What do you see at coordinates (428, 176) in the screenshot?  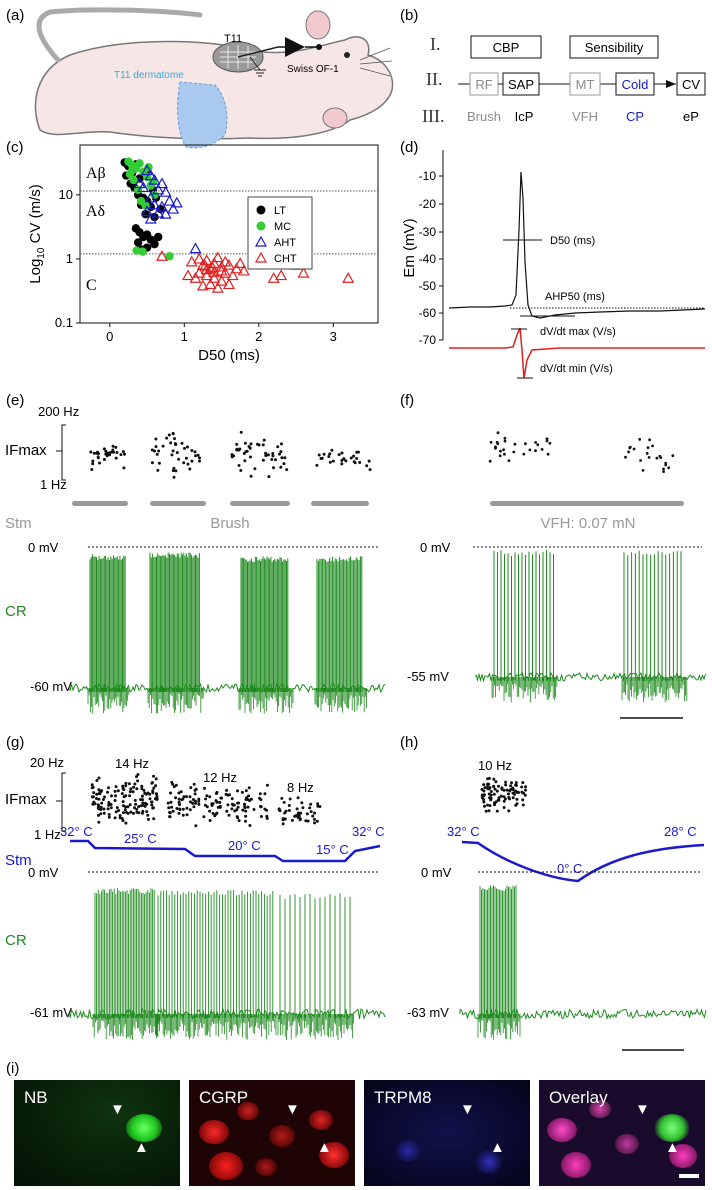 I see `ap-ytick-10: -10` at bounding box center [428, 176].